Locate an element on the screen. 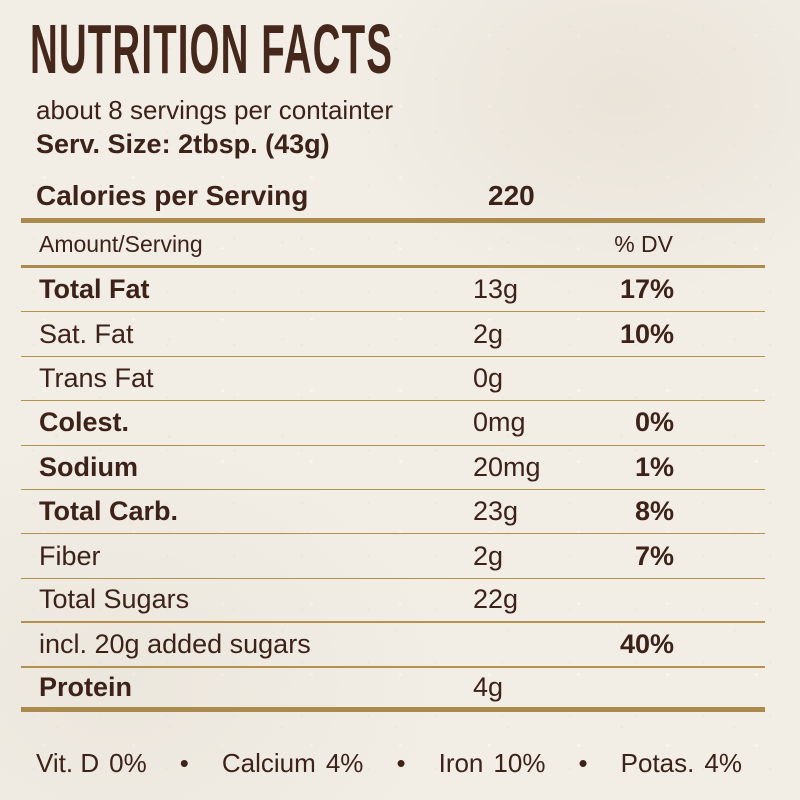  micronutrient-label: Vit. D is located at coordinates (68, 763).